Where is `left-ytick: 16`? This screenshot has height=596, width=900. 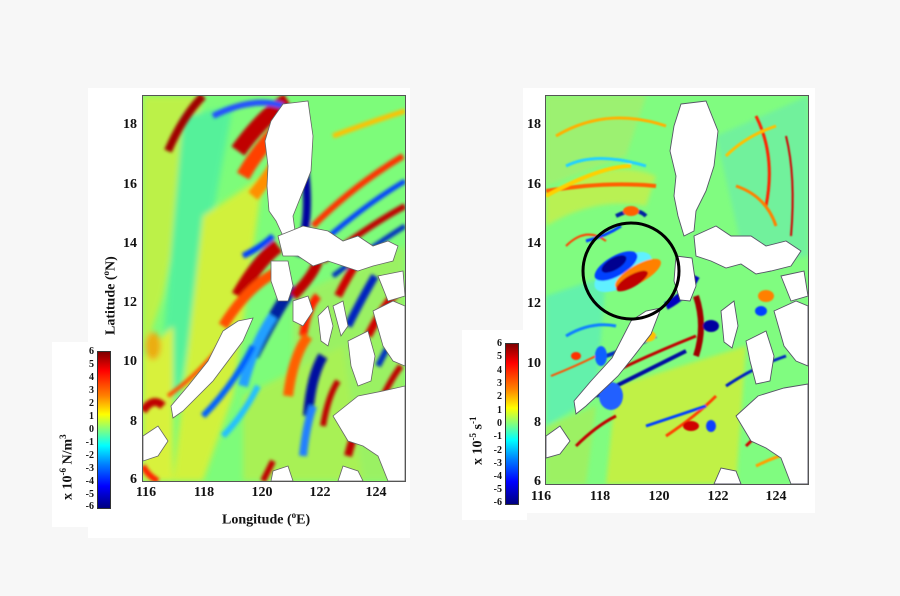
left-ytick: 16 is located at coordinates (130, 184).